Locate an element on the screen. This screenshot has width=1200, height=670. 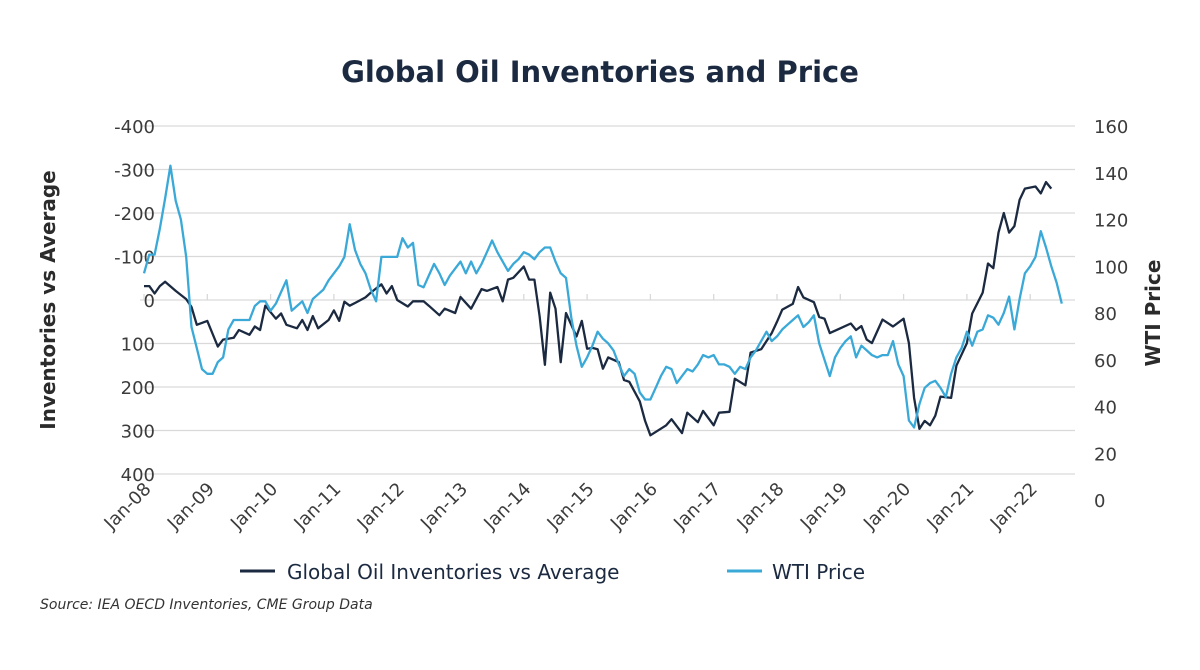
right-tick-label: 160 is located at coordinates (1111, 127).